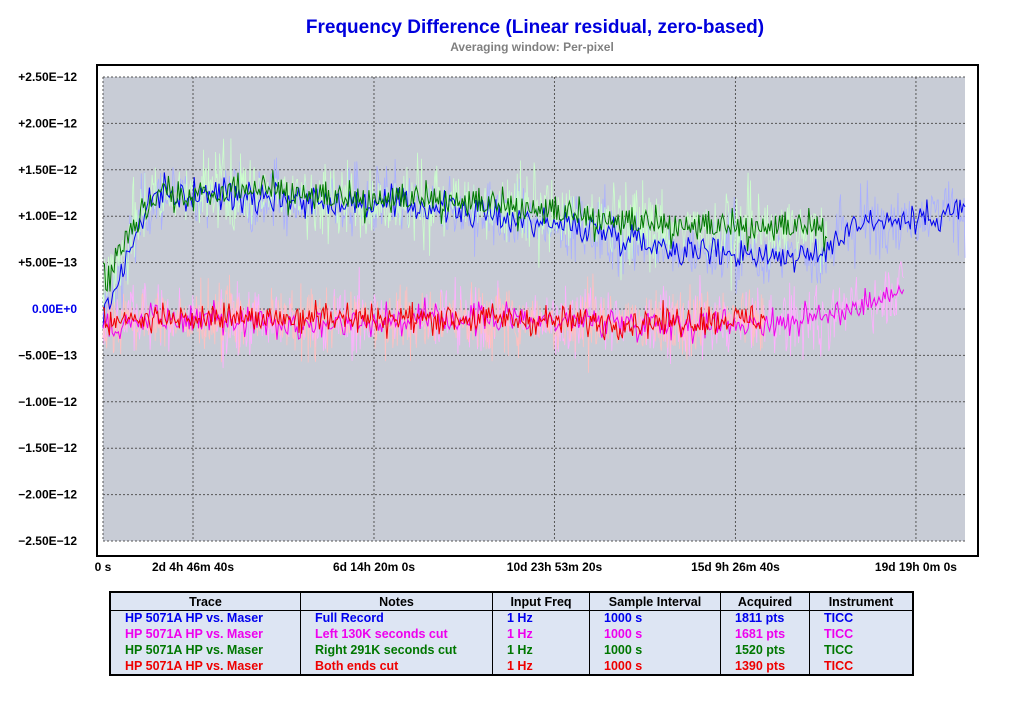 This screenshot has height=716, width=1022. What do you see at coordinates (765, 634) in the screenshot?
I see `legend-acquired-cell: 1681 pts` at bounding box center [765, 634].